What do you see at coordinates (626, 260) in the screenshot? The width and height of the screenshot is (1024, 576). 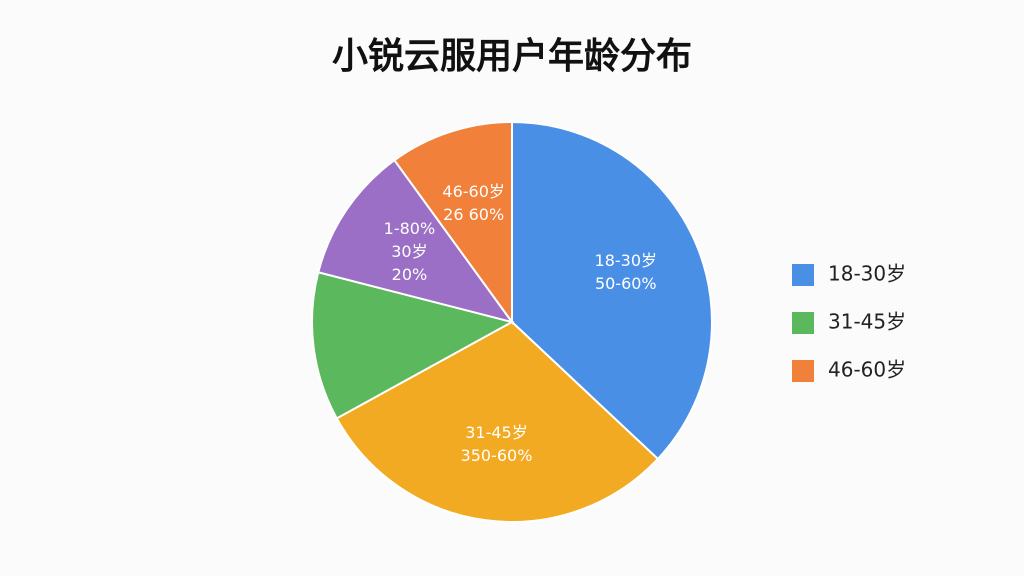 I see `slice-label: 18-30岁` at bounding box center [626, 260].